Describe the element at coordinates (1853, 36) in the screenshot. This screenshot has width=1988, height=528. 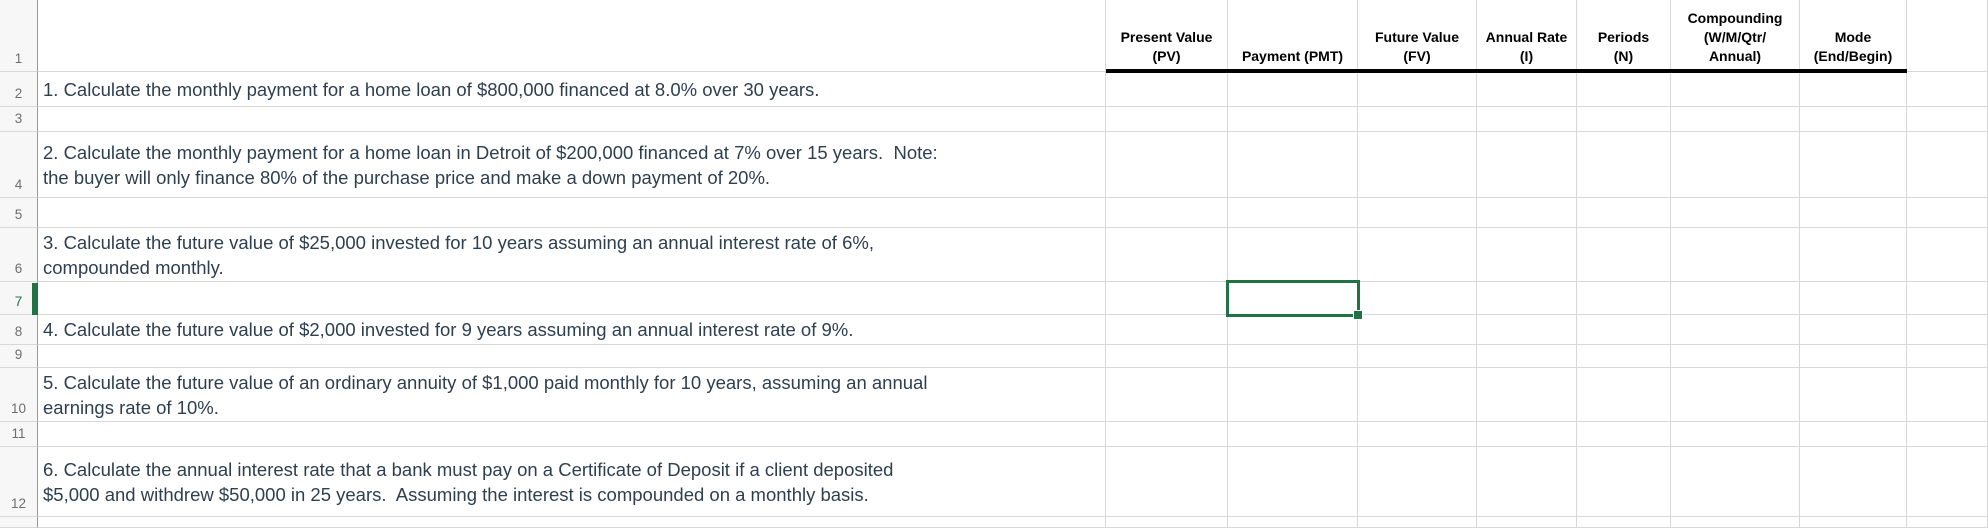
I see `column-header-mode: Mode (End/Begin)` at that location.